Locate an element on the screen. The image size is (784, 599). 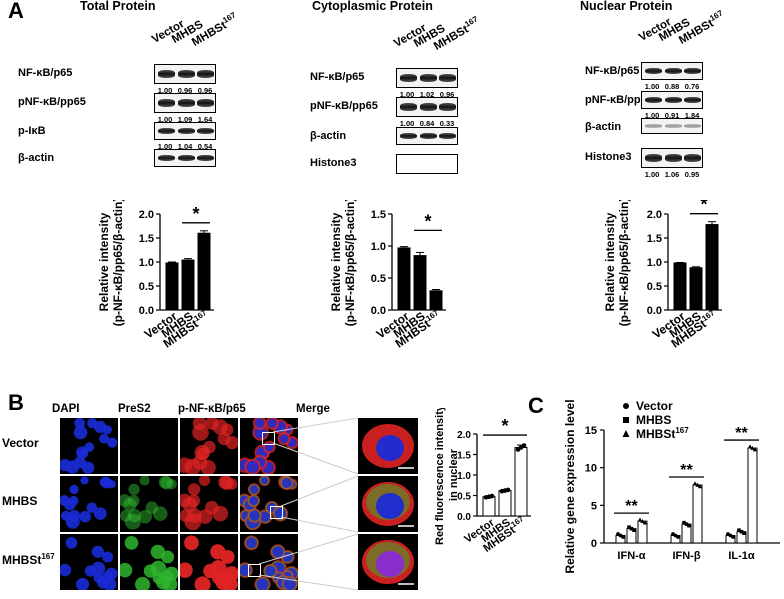
quant-row: 1.00 1.06 0.95 is located at coordinates (672, 174).